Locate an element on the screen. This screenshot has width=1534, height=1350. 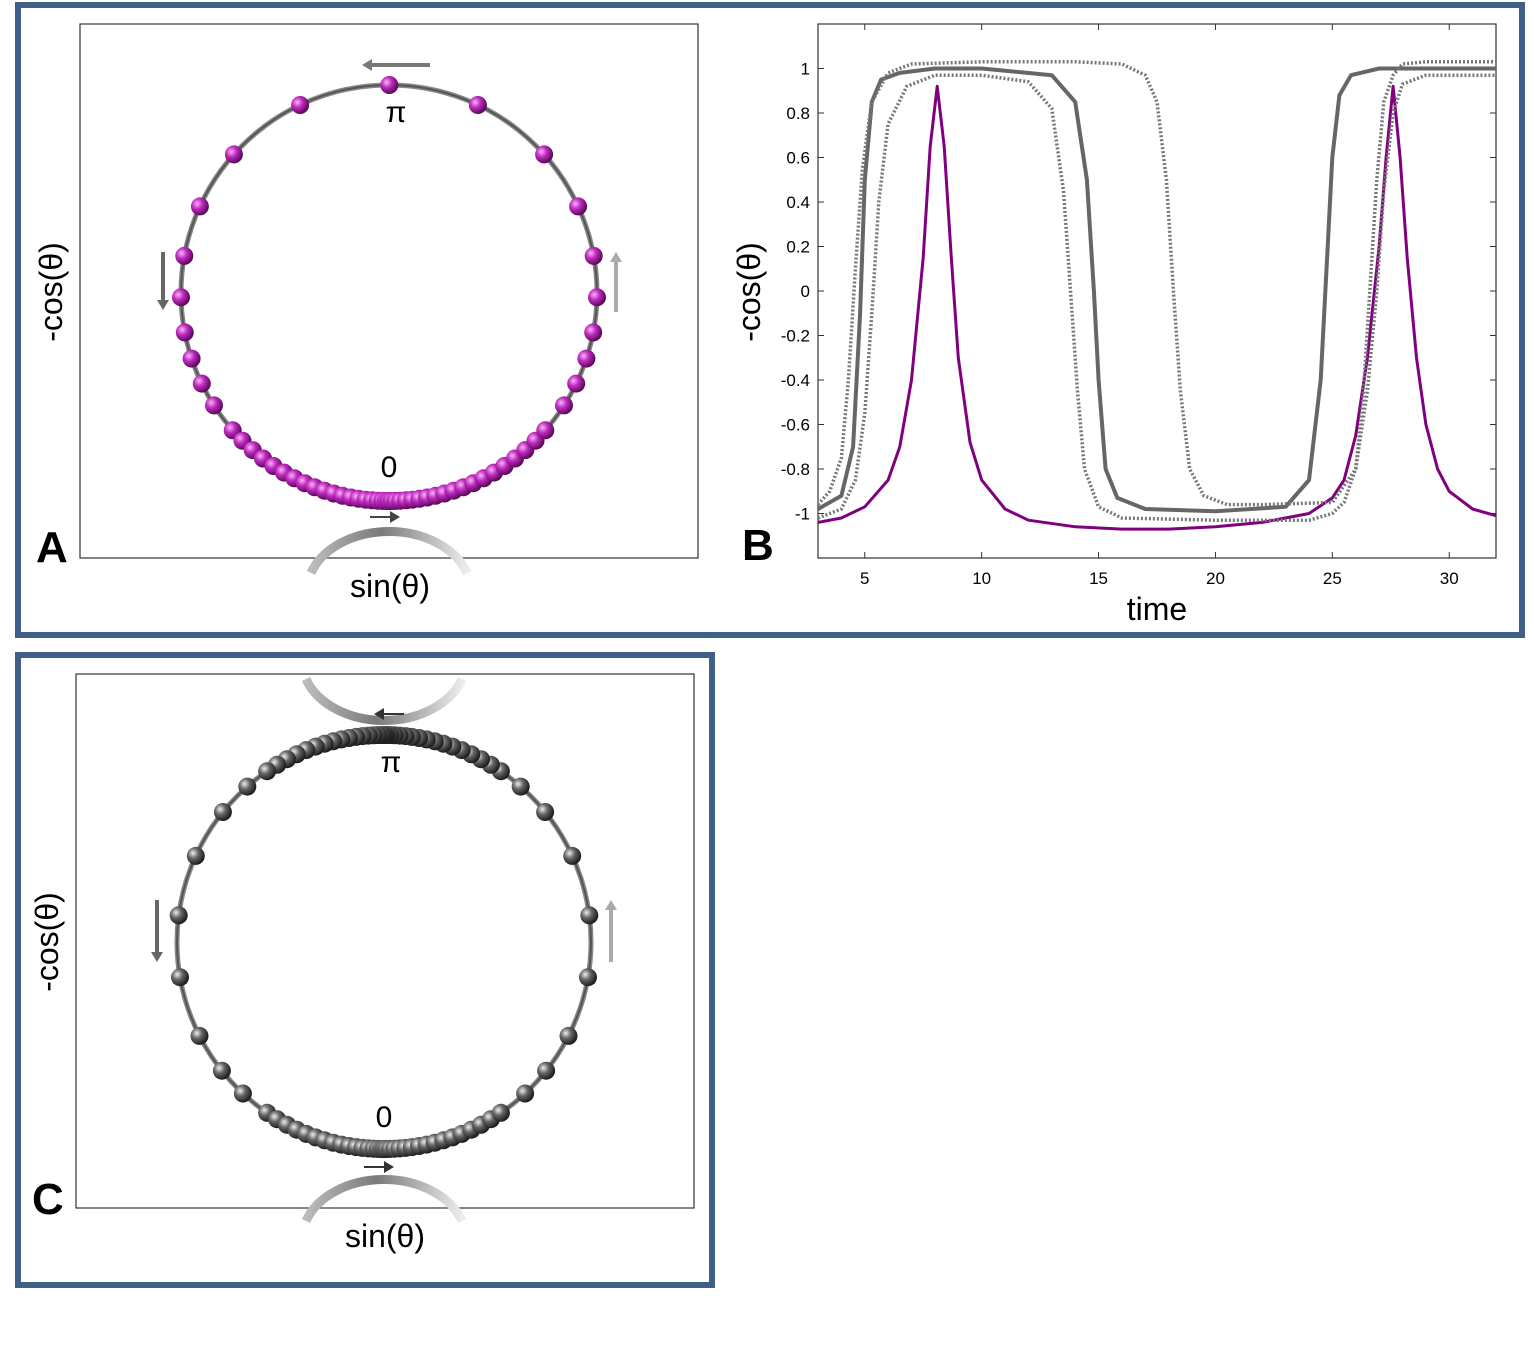
panel-a-arrows is located at coordinates (389, 291).